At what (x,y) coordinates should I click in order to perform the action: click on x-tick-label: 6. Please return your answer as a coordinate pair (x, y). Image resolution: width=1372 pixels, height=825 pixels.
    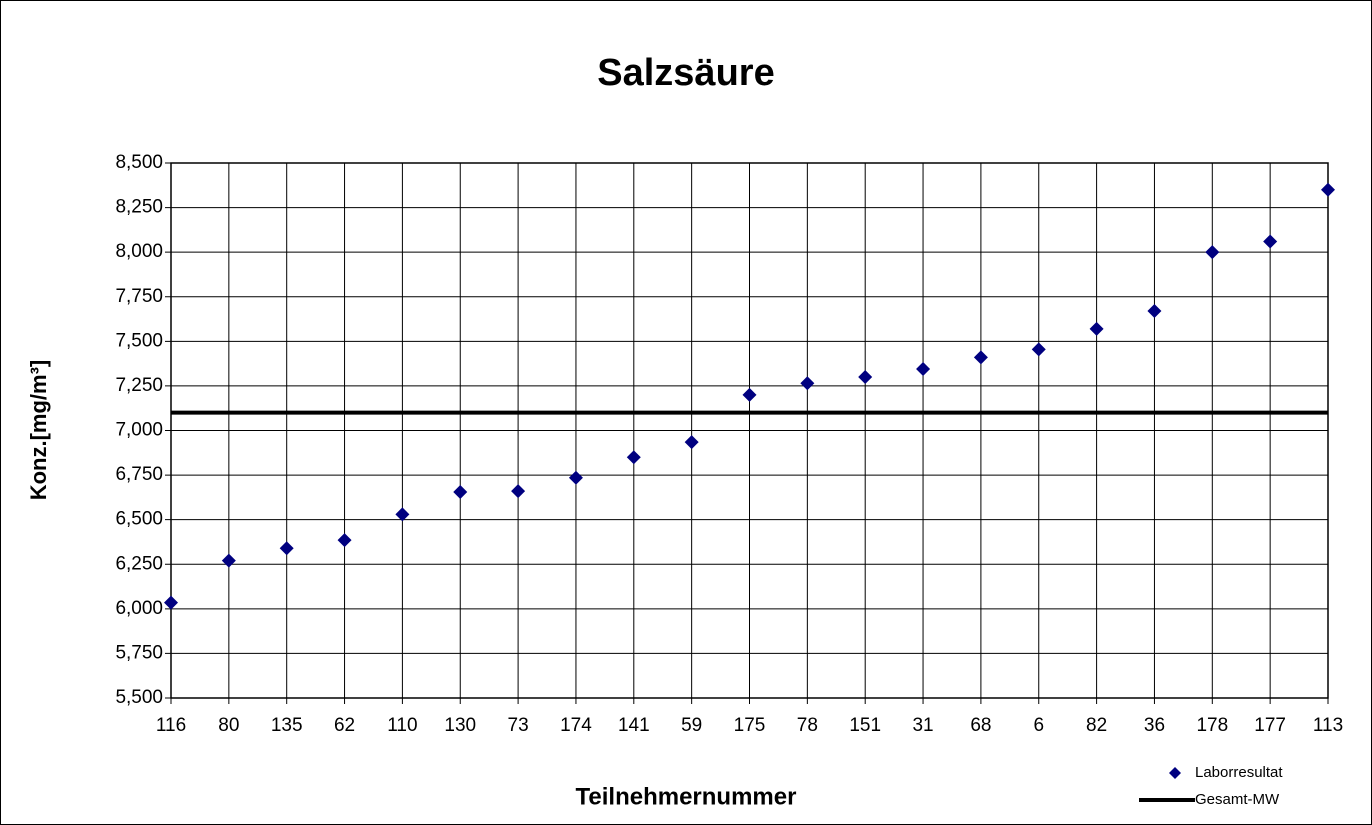
    Looking at the image, I should click on (1038, 725).